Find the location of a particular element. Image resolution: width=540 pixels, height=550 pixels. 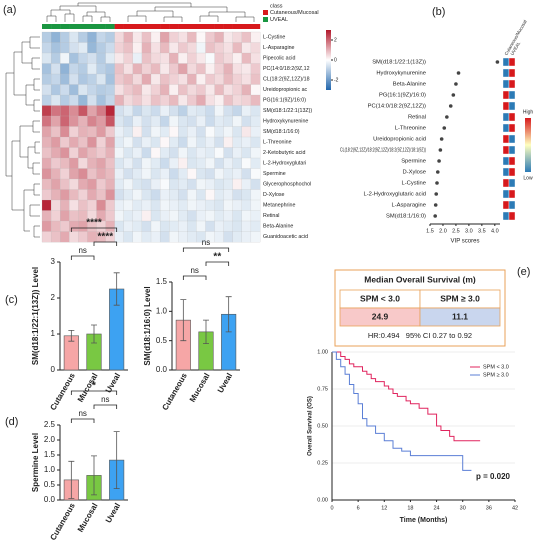

panel-label: (b) is located at coordinates (438, 12).